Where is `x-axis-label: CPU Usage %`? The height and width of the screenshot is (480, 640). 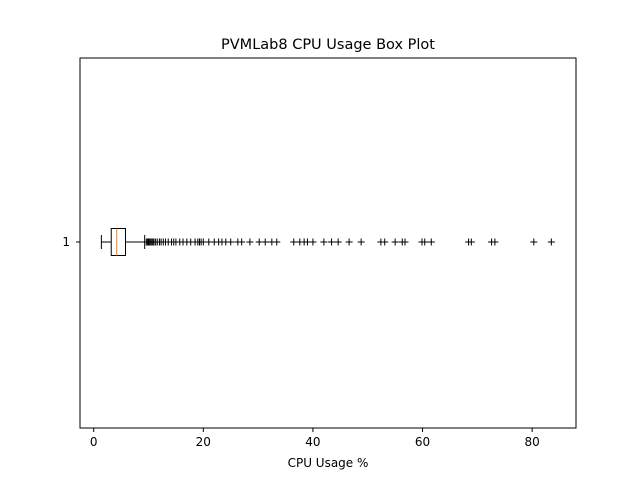 x-axis-label: CPU Usage % is located at coordinates (328, 463).